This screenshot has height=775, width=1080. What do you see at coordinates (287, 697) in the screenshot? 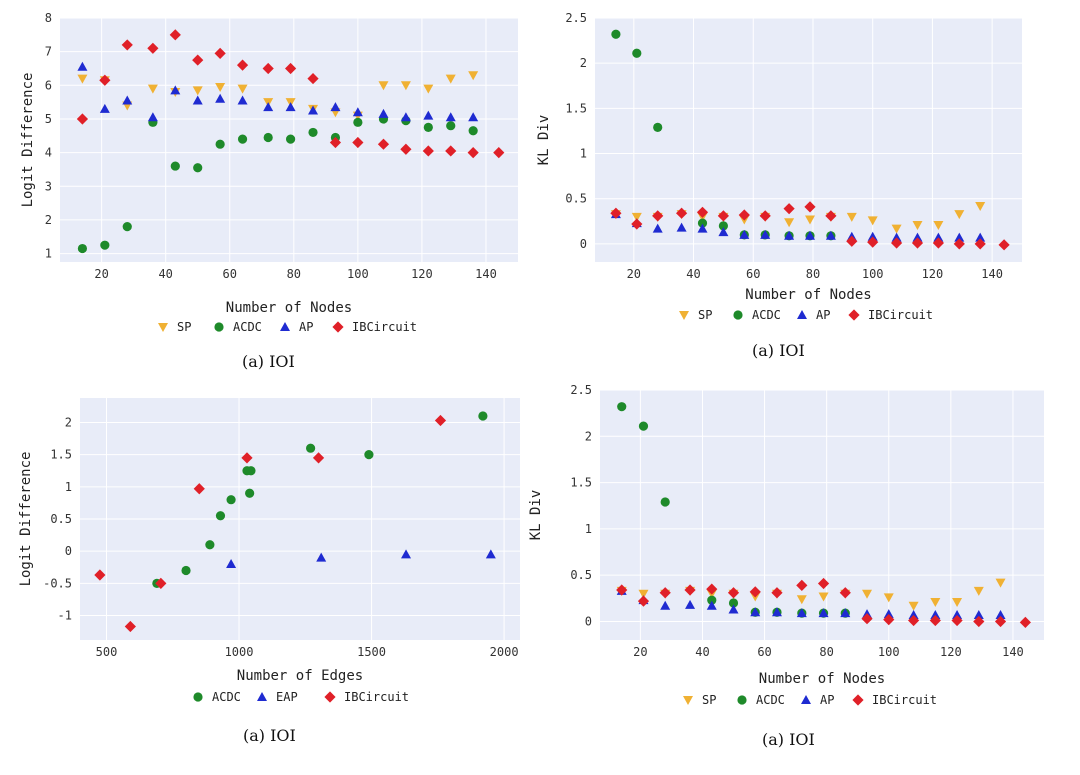
I see `legend-label: EAP` at bounding box center [287, 697].